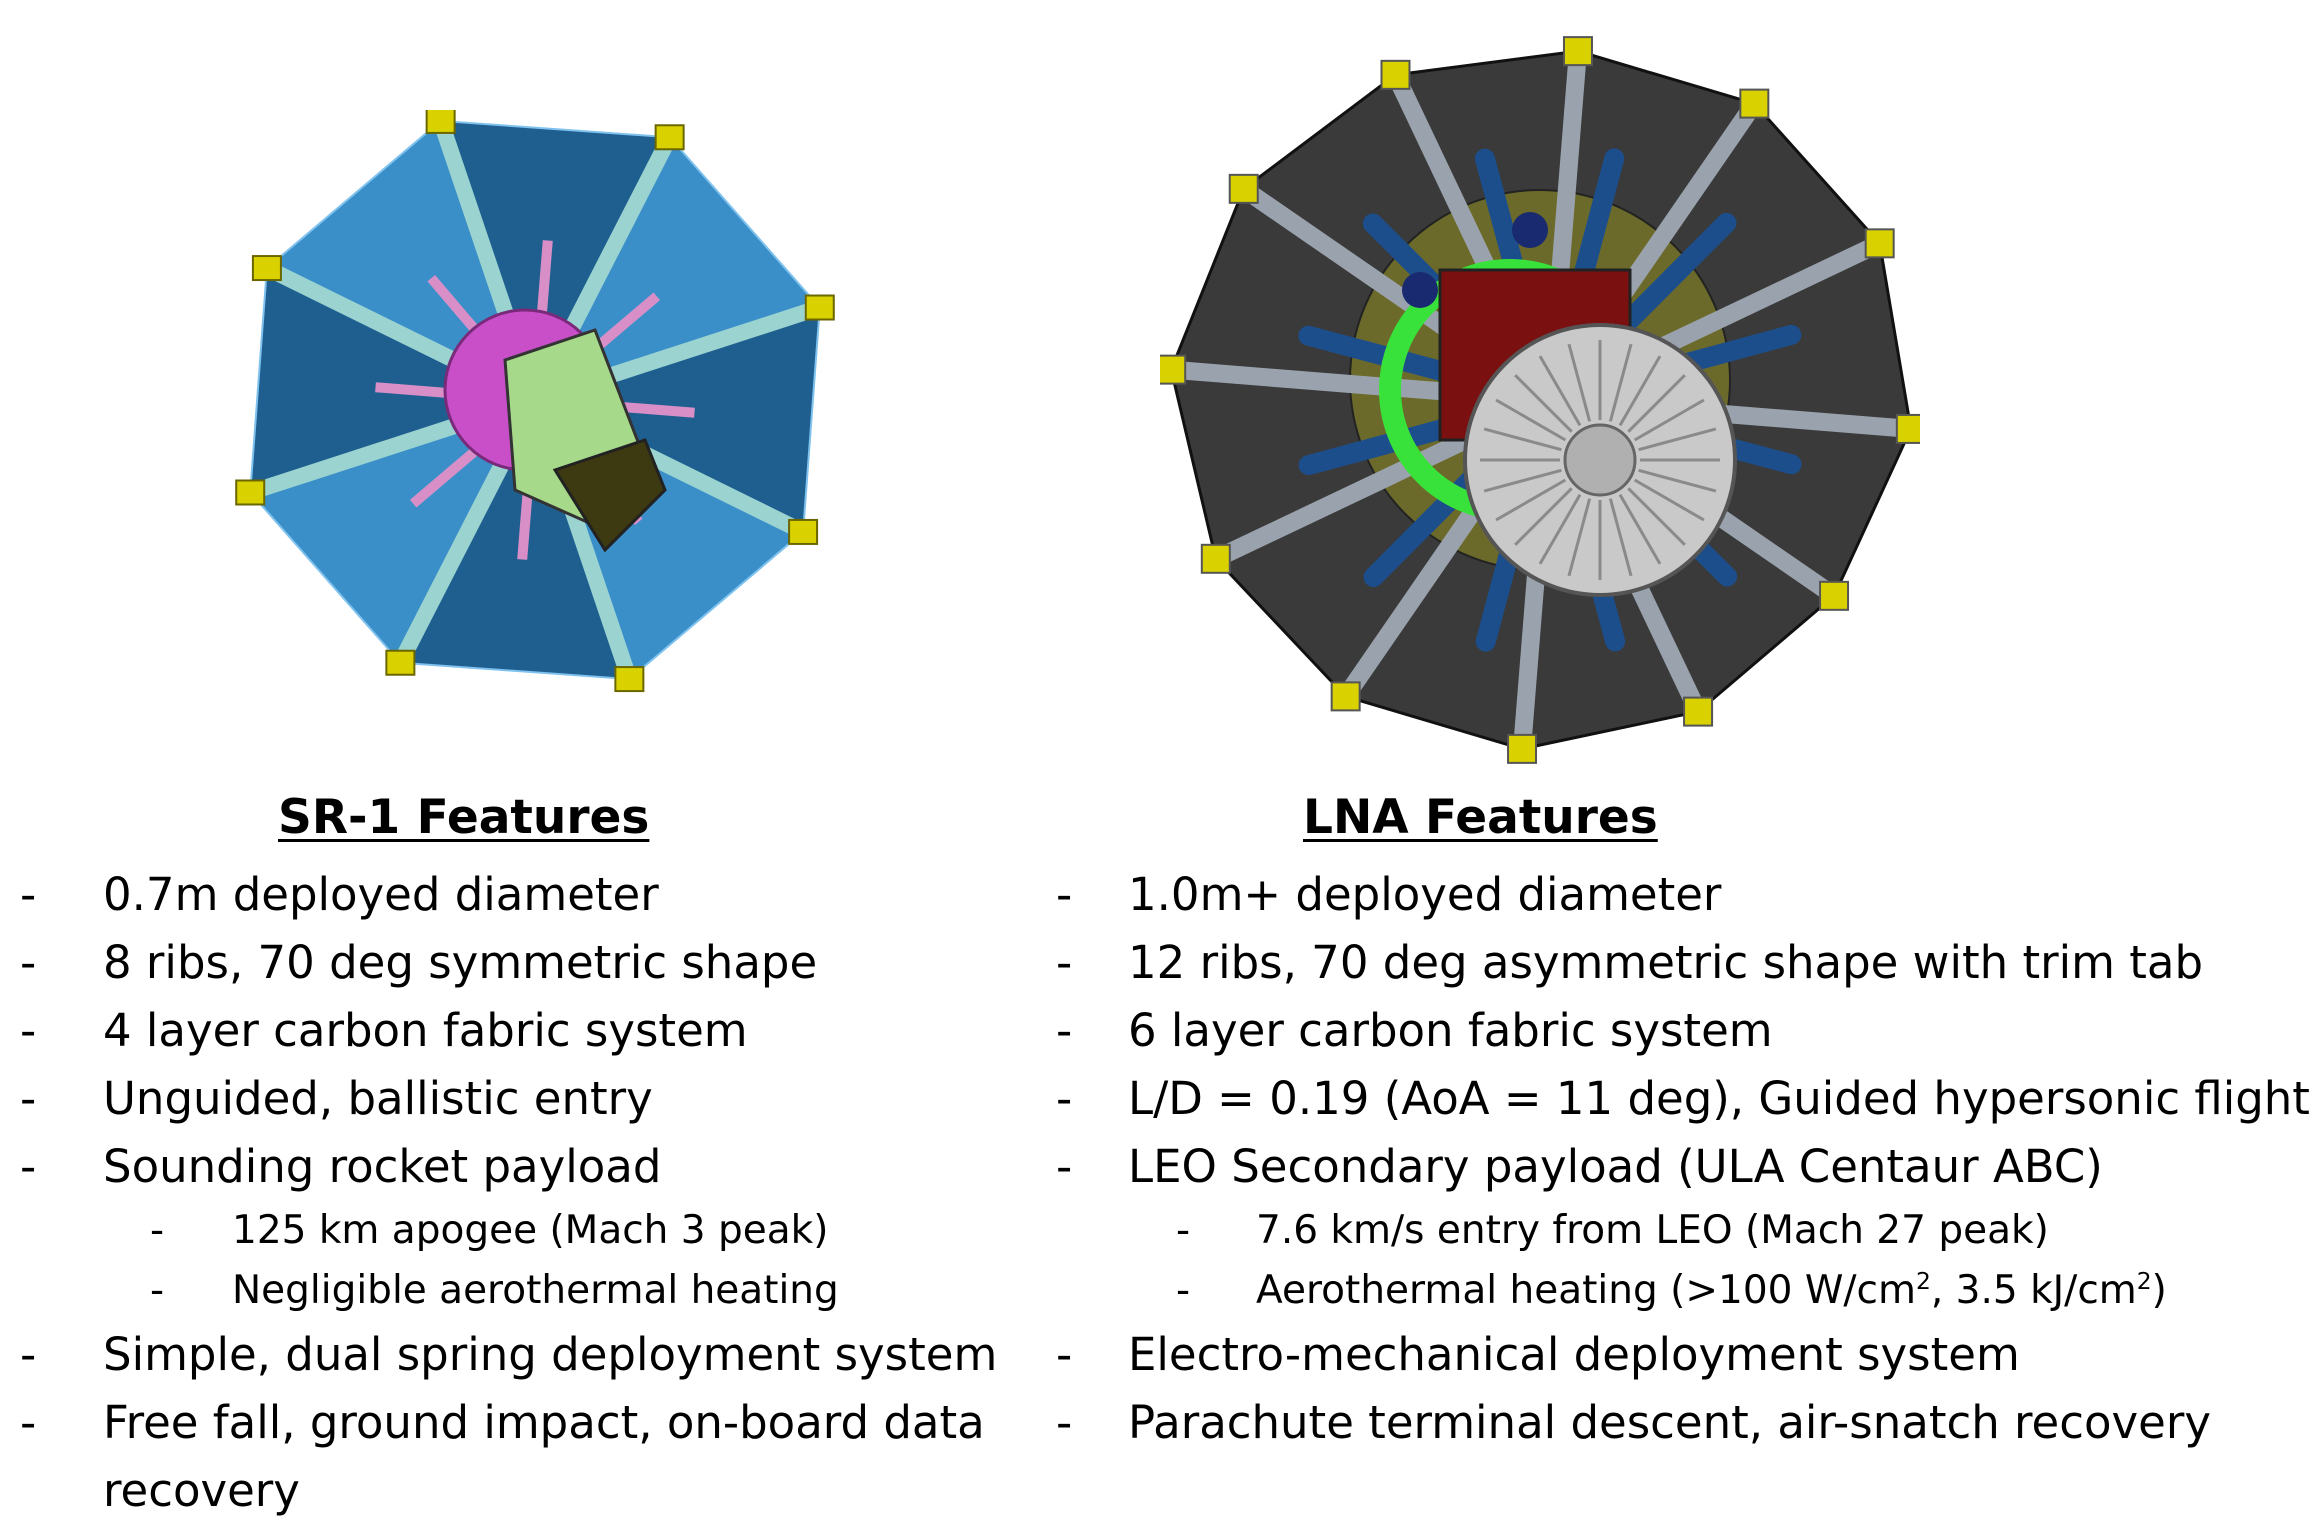 Image resolution: width=2314 pixels, height=1528 pixels. I want to click on feature-text: Electro-mechanical deployment system, so click(1574, 1354).